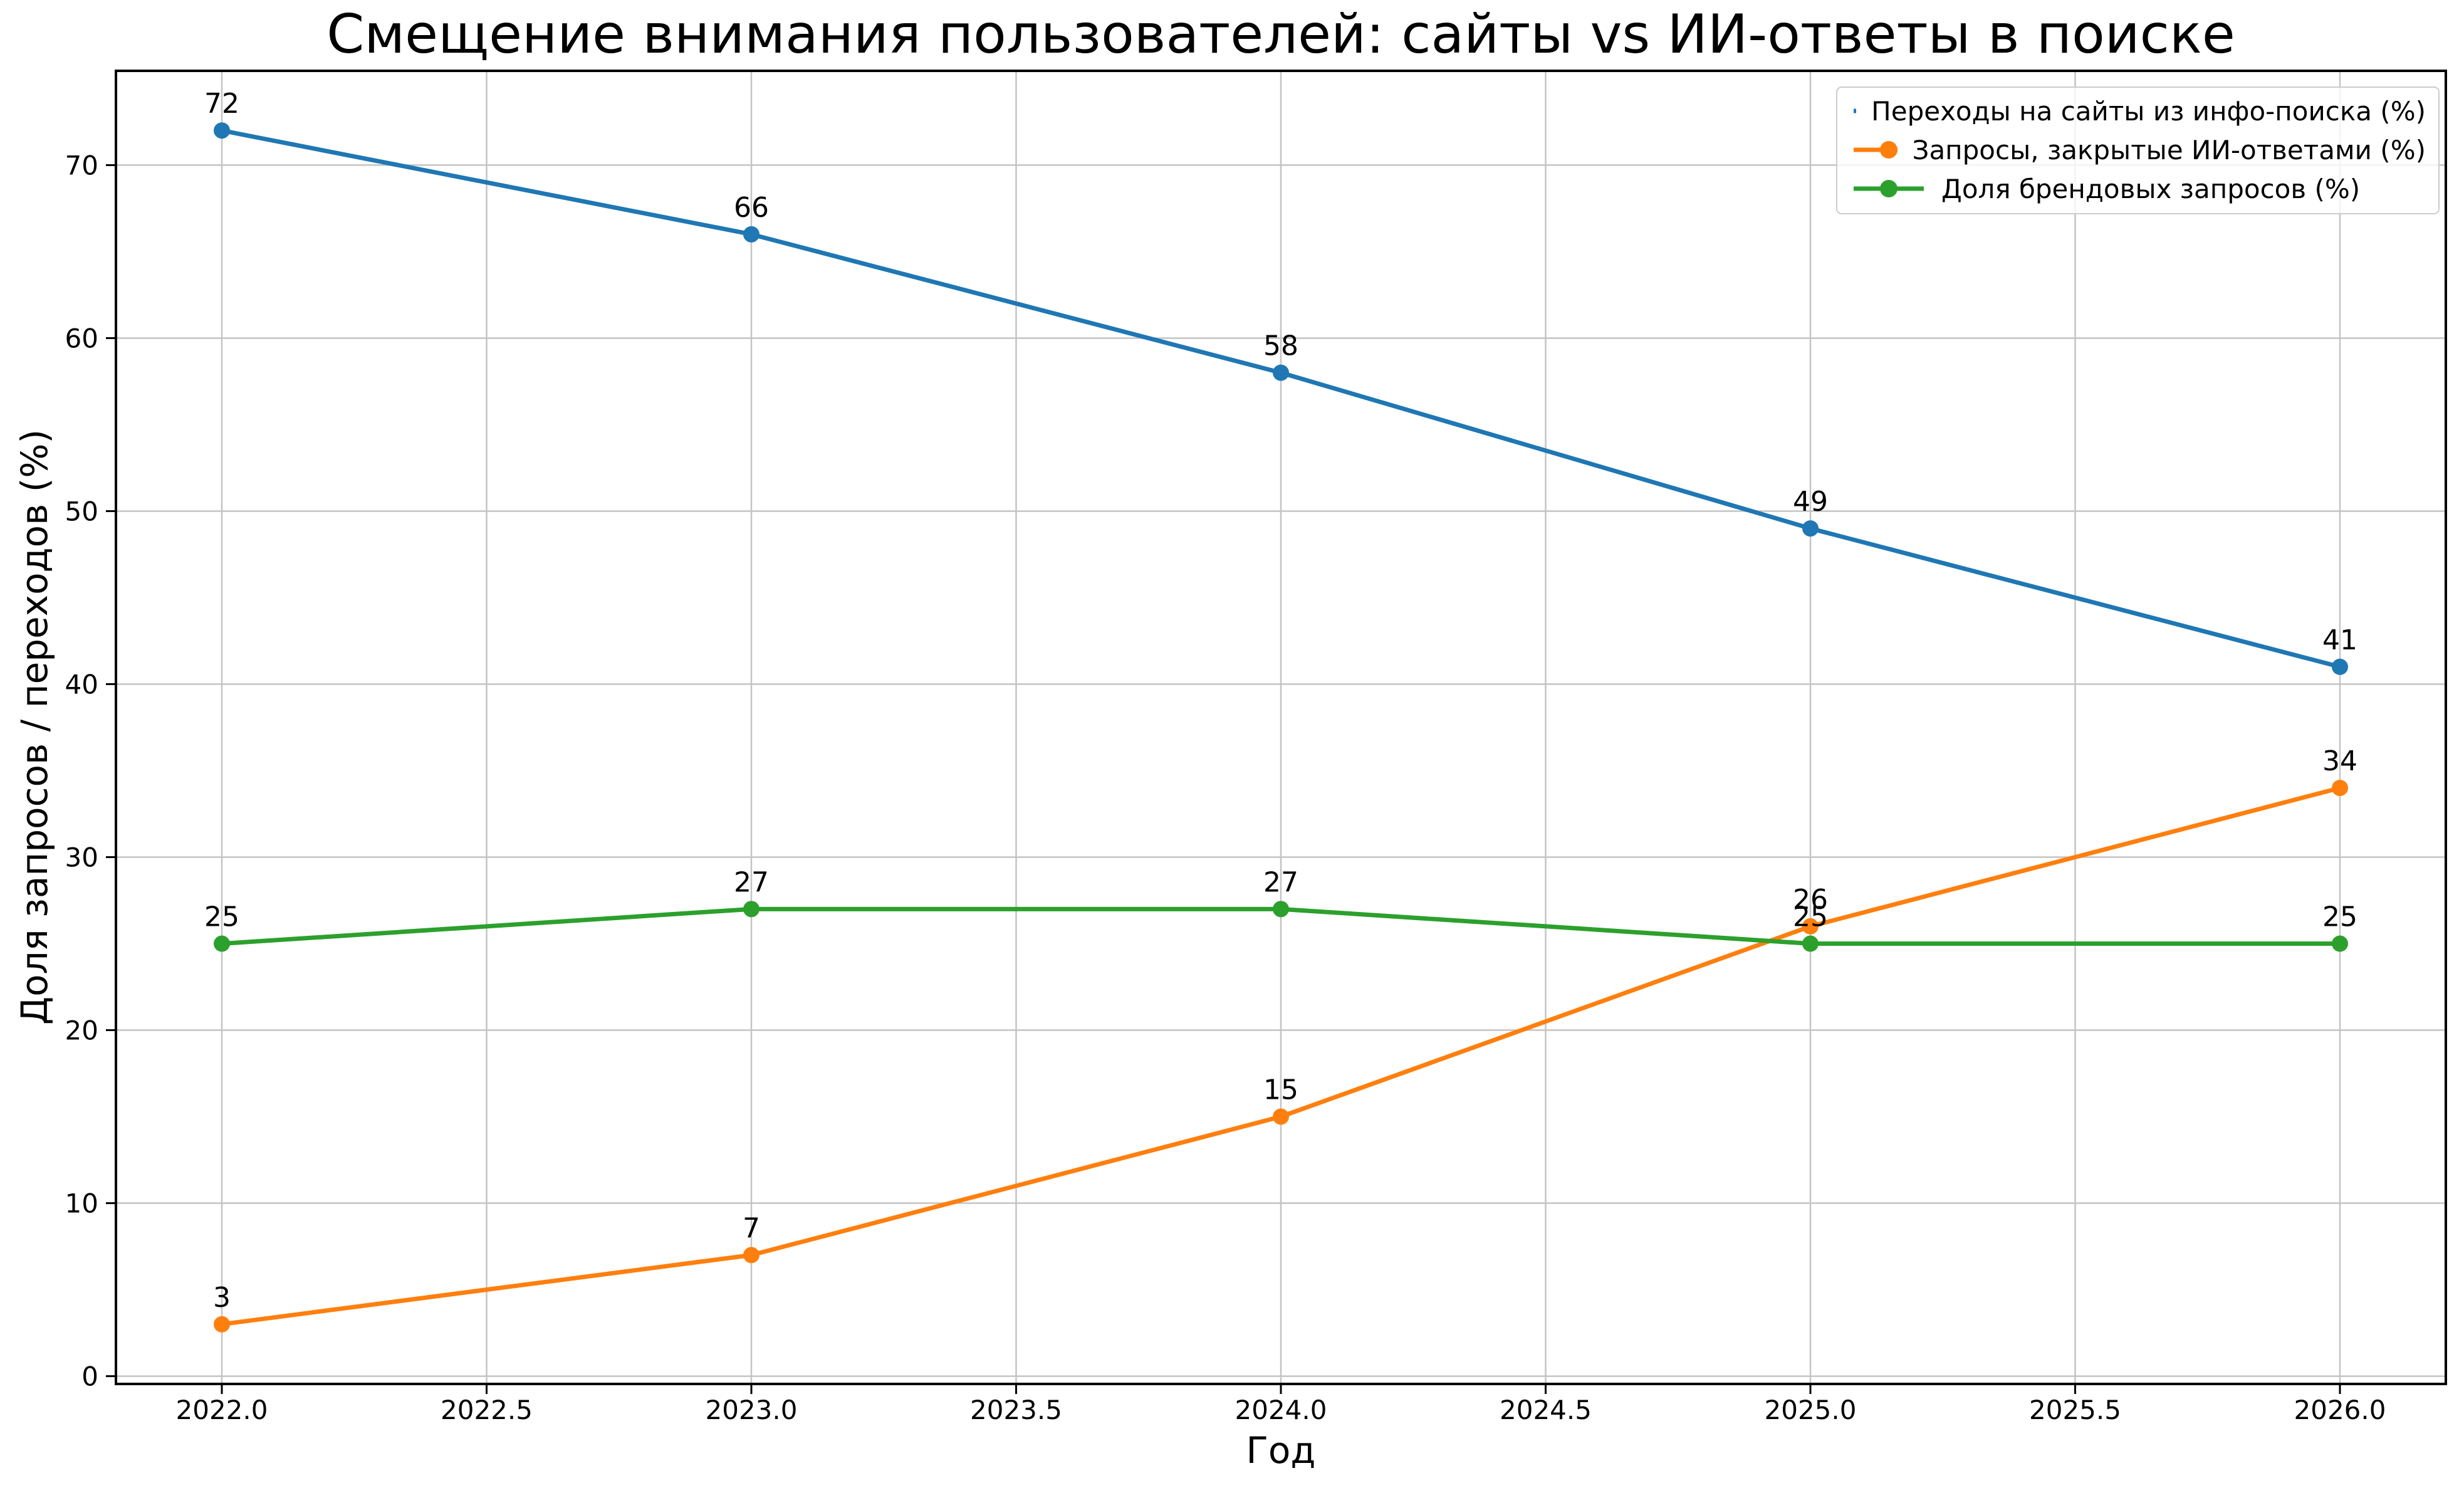  What do you see at coordinates (2169, 149) in the screenshot?
I see `legend-label: Запросы, закрытые ИИ-ответами (%)` at bounding box center [2169, 149].